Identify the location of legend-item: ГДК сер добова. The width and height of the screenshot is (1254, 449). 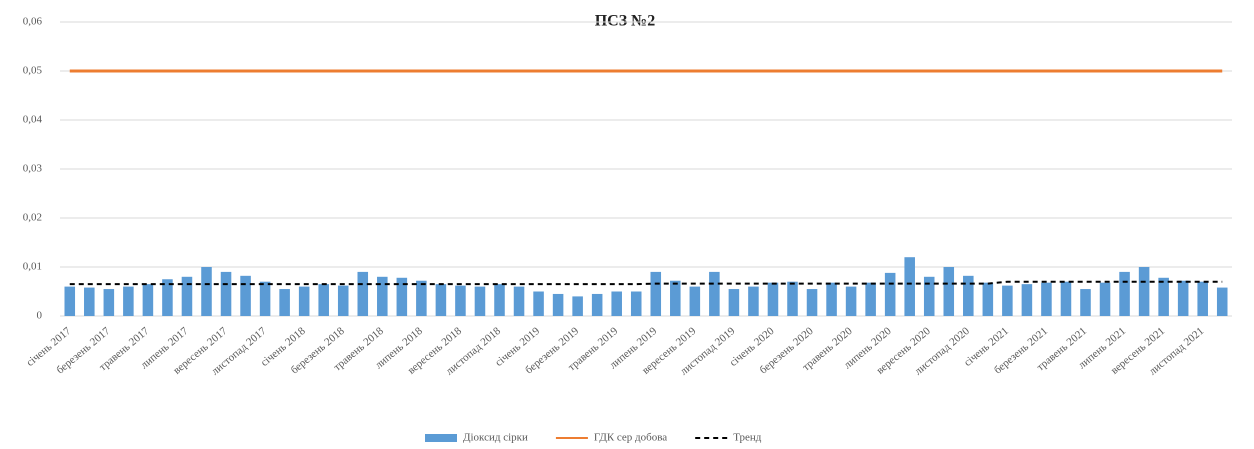
(611, 438).